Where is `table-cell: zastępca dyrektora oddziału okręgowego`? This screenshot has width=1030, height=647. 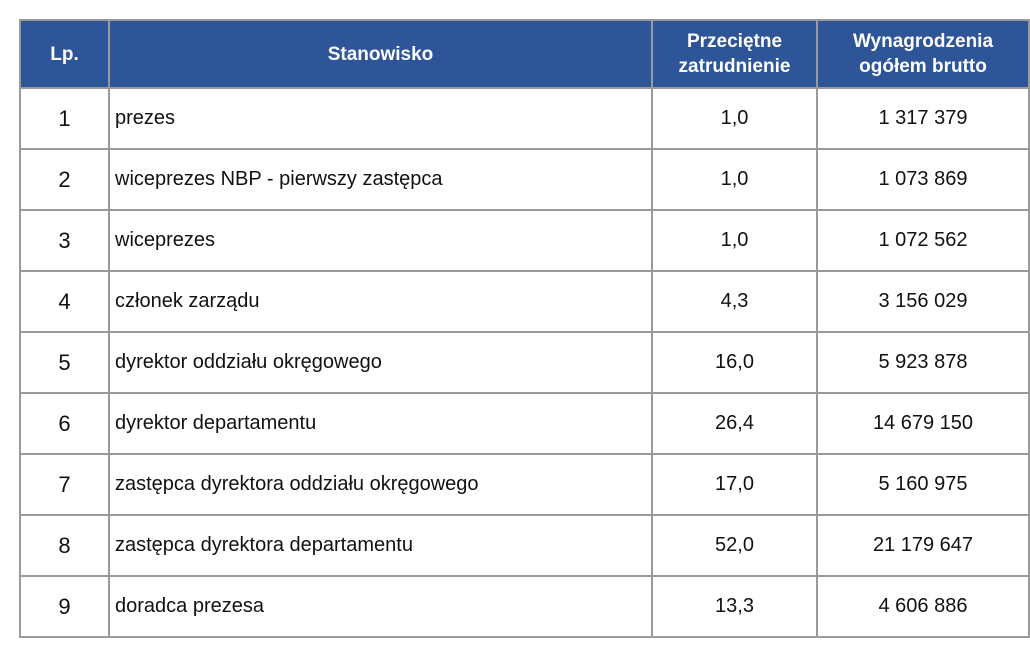 table-cell: zastępca dyrektora oddziału okręgowego is located at coordinates (380, 484).